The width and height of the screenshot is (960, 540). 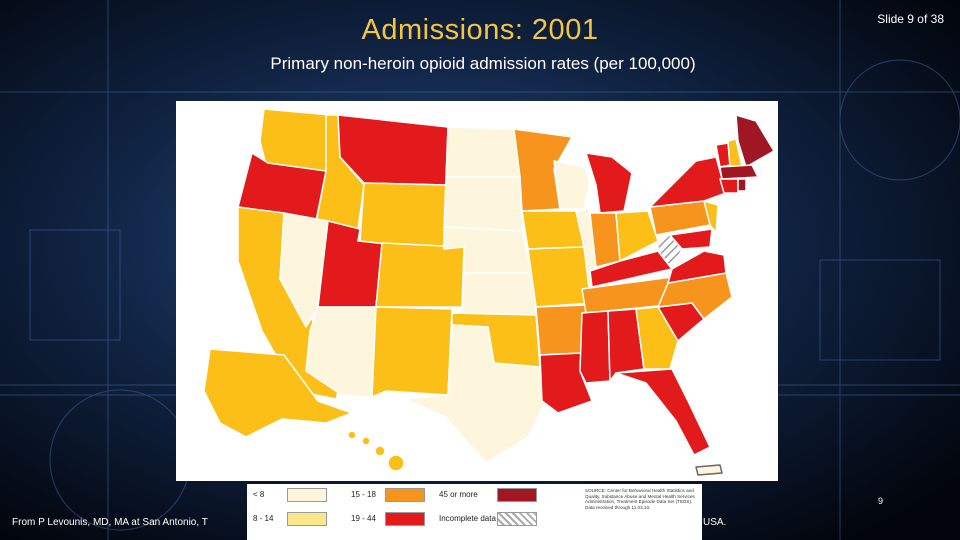 What do you see at coordinates (363, 518) in the screenshot?
I see `legend-label-19-44: 19 - 44` at bounding box center [363, 518].